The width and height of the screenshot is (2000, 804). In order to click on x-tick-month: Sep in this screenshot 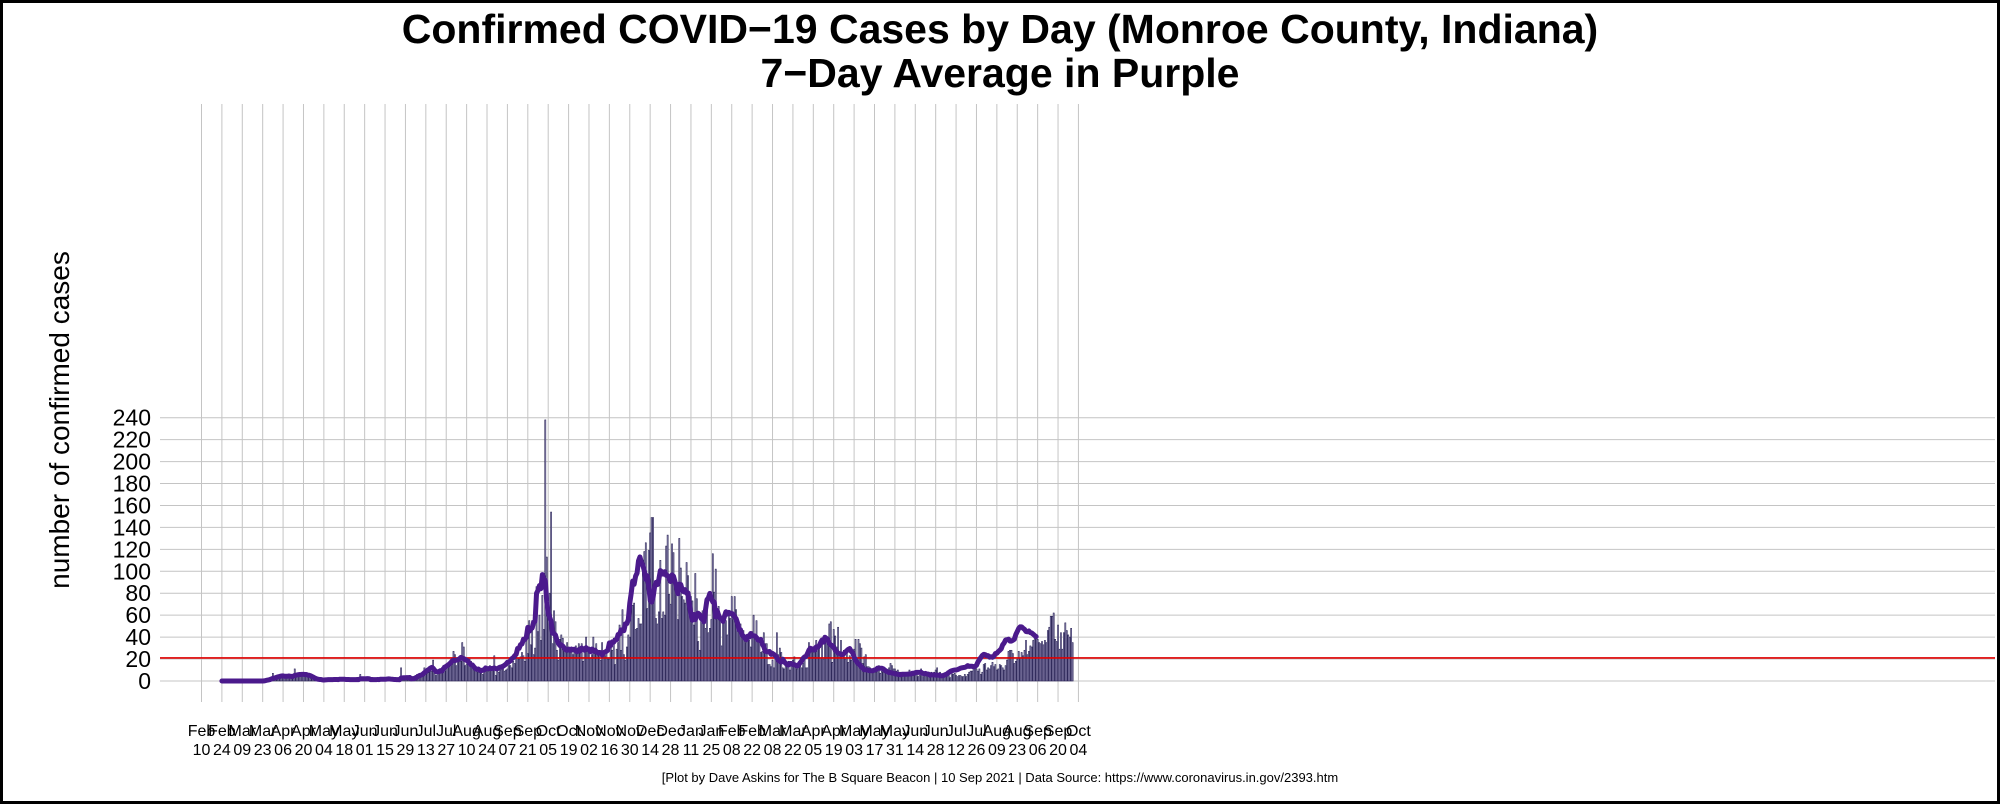, I will do `click(528, 731)`.